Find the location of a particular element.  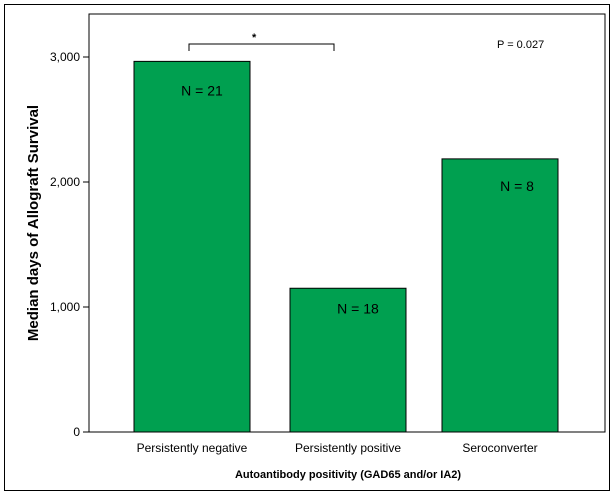

bar-persistently-positive is located at coordinates (348, 360).